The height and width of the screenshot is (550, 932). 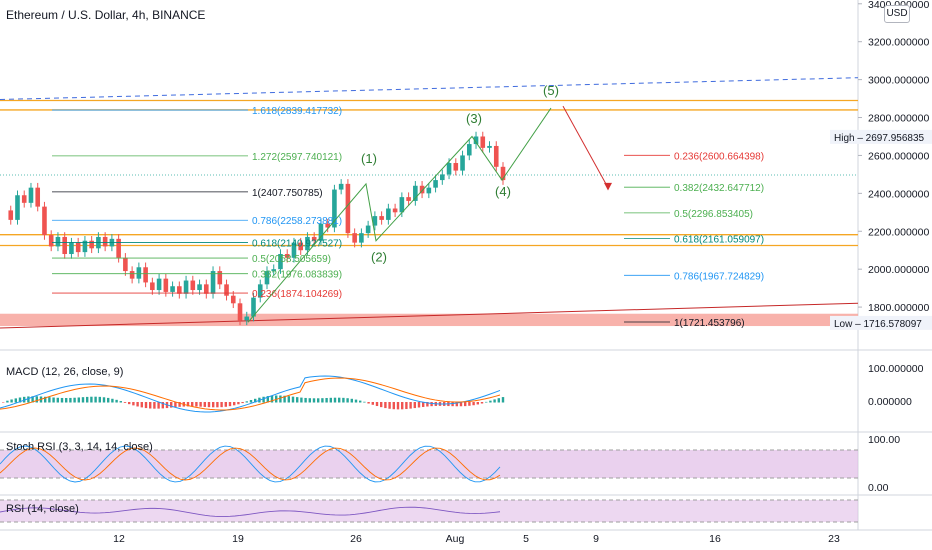 What do you see at coordinates (719, 240) in the screenshot?
I see `fib-level-label: 0.618(2161.059097)` at bounding box center [719, 240].